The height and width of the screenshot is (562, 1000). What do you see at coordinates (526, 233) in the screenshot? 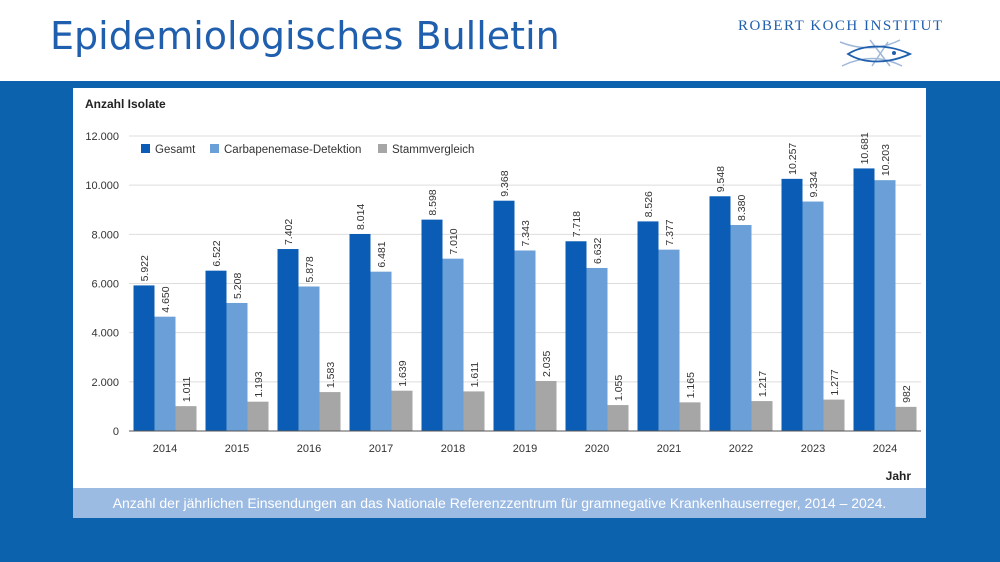
I see `data-label: 7.343` at bounding box center [526, 233].